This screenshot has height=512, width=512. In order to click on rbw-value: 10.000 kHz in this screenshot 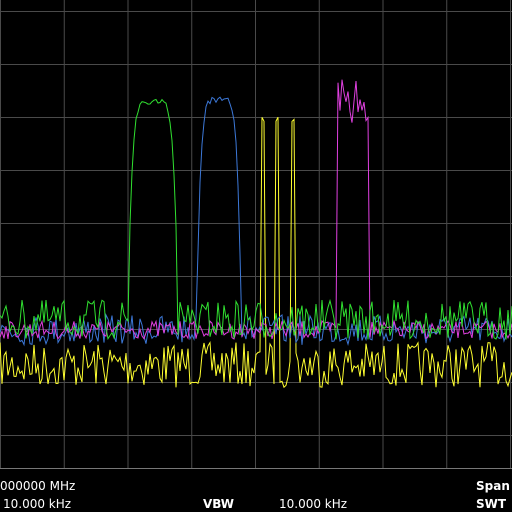, I will do `click(37, 504)`.